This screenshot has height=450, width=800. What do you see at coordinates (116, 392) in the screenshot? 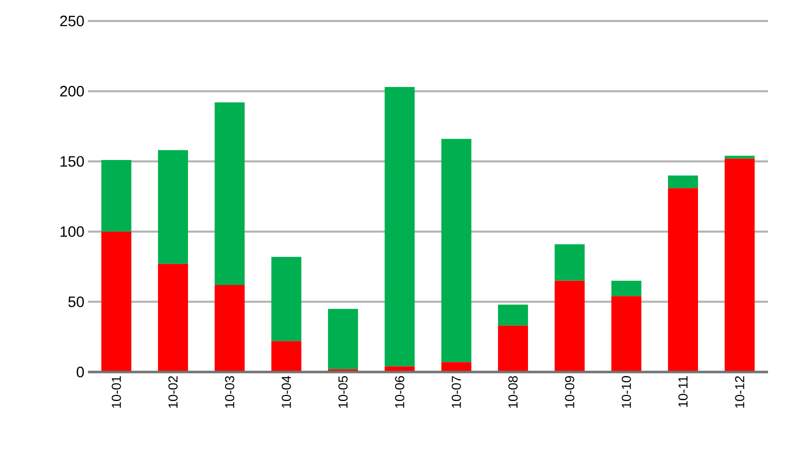
I see `x-tick-label: 10-01` at bounding box center [116, 392].